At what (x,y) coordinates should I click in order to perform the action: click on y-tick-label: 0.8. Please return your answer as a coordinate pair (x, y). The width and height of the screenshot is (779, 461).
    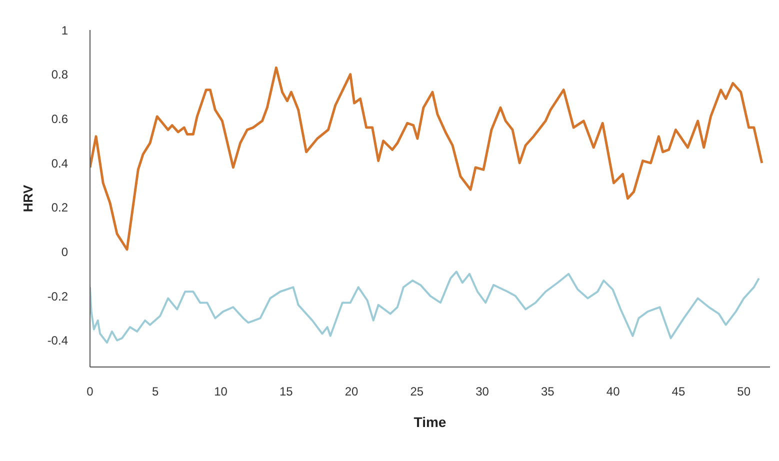
    Looking at the image, I should click on (59, 75).